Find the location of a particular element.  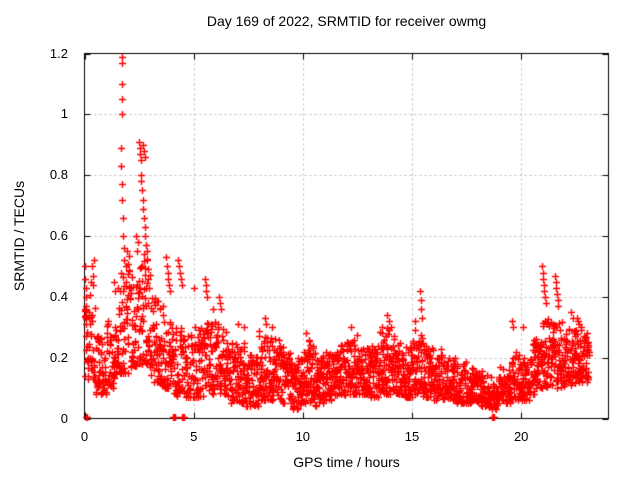

y-tick-label: 1 is located at coordinates (64, 114).